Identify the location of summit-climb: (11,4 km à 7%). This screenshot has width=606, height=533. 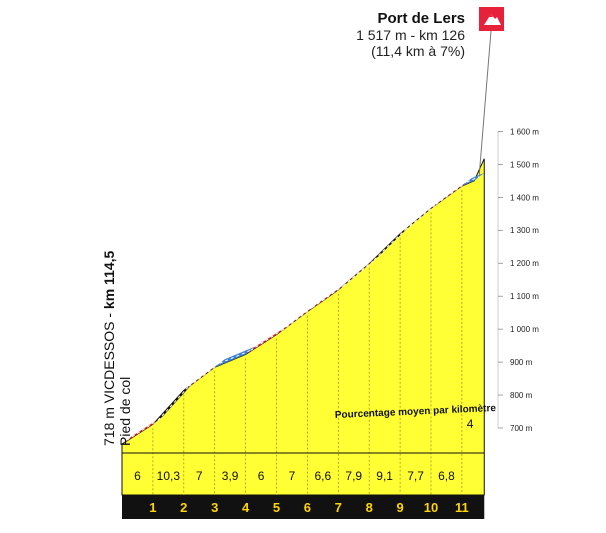
(418, 51).